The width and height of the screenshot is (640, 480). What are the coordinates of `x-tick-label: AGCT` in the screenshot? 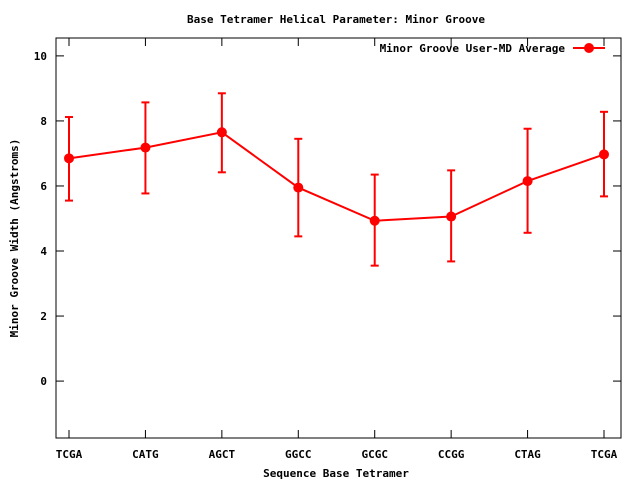 It's located at (222, 454).